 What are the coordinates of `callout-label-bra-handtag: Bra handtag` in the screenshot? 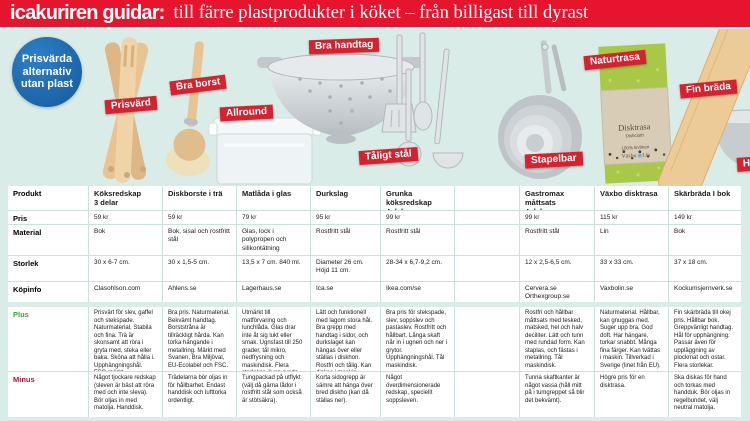 It's located at (344, 46).